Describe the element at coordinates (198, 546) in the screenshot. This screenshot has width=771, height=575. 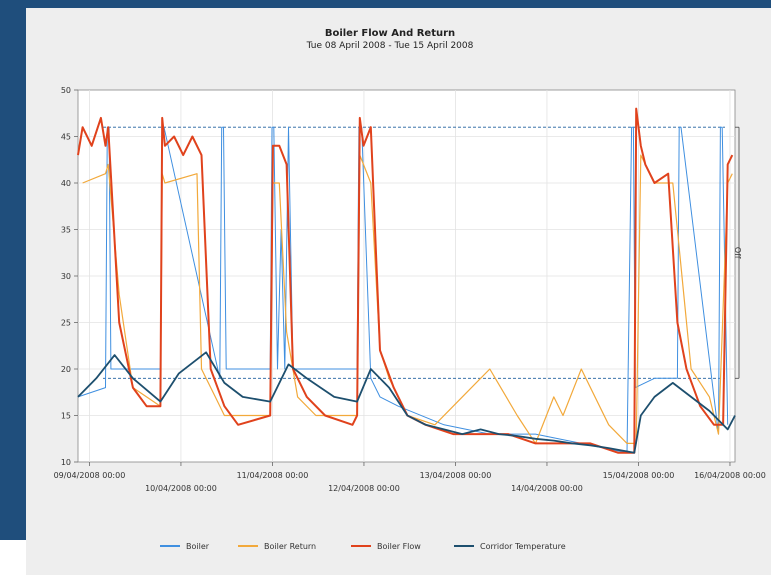
I see `legend-label: Boiler` at that location.